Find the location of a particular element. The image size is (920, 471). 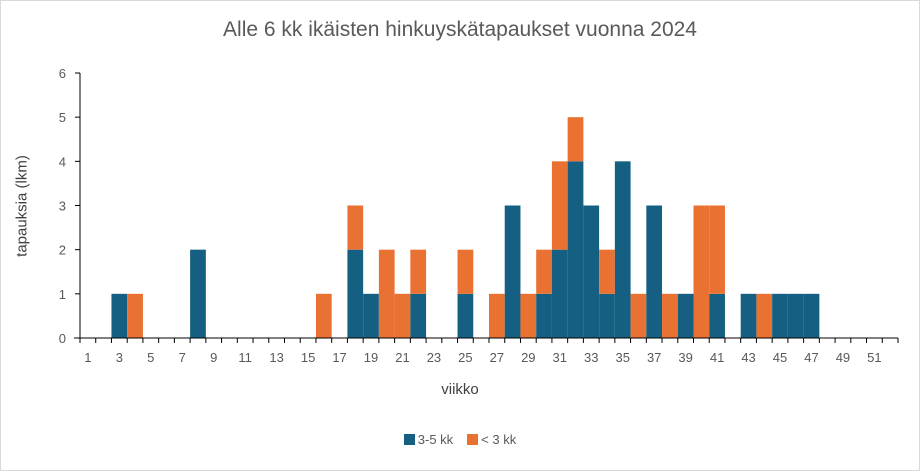

x-tick-label: 43 is located at coordinates (748, 357).